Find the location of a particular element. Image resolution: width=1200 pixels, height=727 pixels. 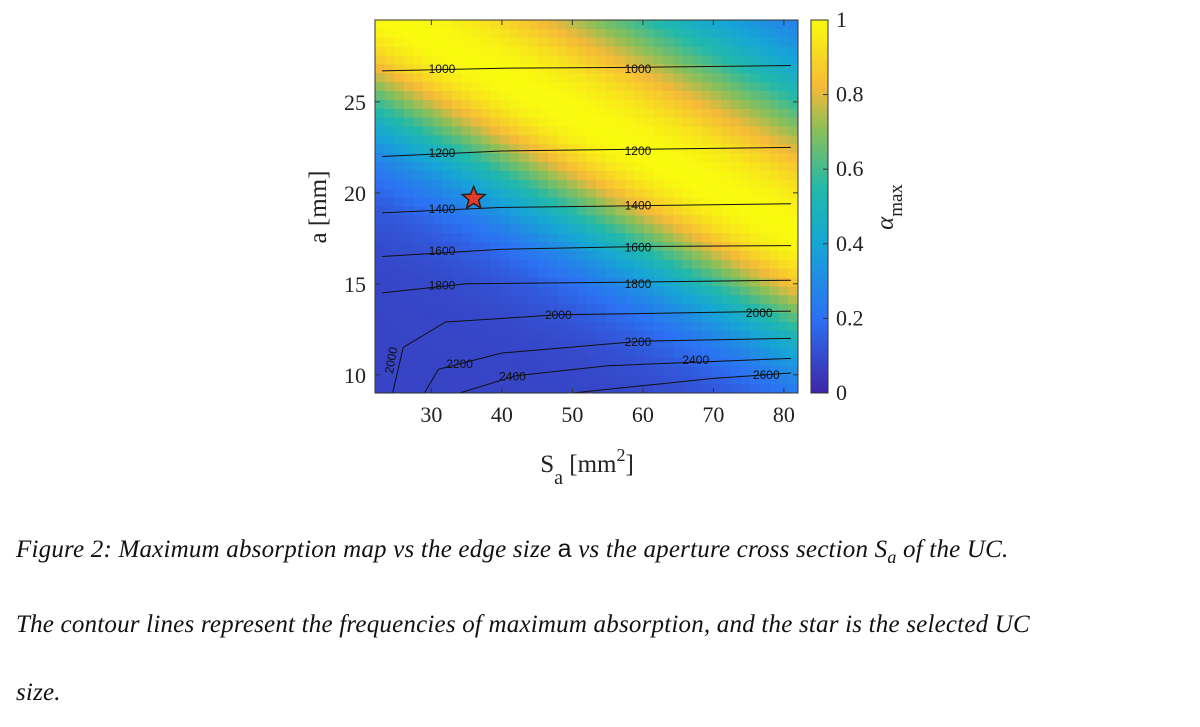

svg-text: 1200 is located at coordinates (442, 153).